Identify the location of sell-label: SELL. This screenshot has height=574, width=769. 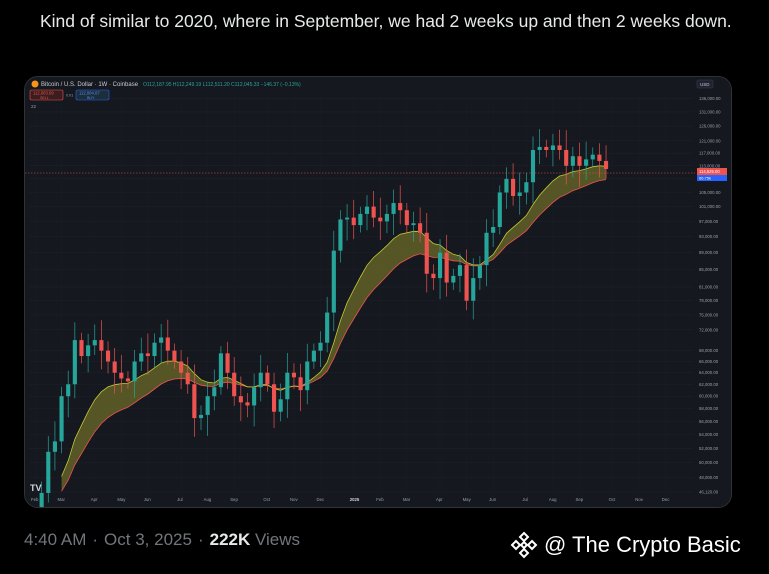
(44, 98).